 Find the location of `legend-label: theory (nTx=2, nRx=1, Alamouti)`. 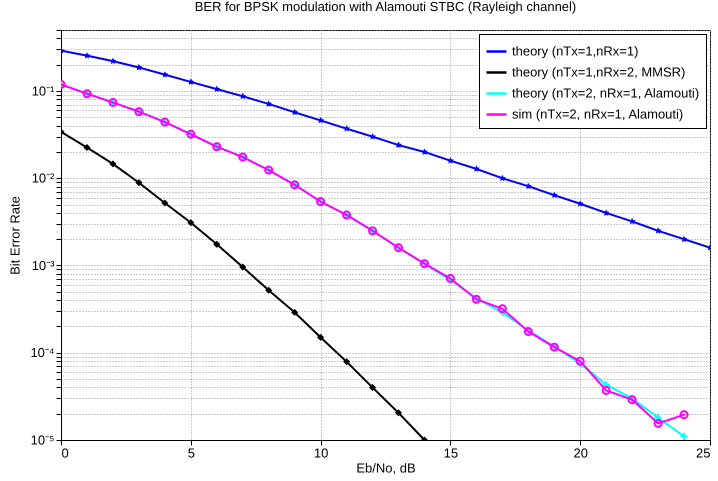

legend-label: theory (nTx=2, nRx=1, Alamouti) is located at coordinates (606, 93).